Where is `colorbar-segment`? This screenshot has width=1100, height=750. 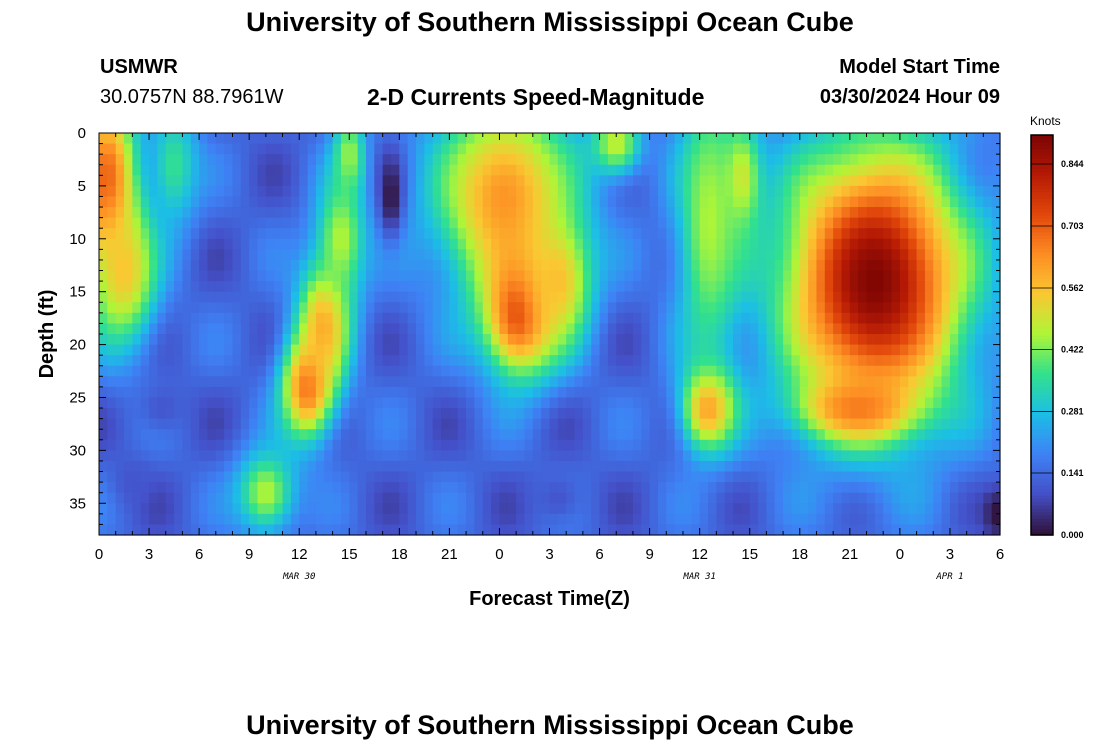
colorbar-segment is located at coordinates (1042, 237).